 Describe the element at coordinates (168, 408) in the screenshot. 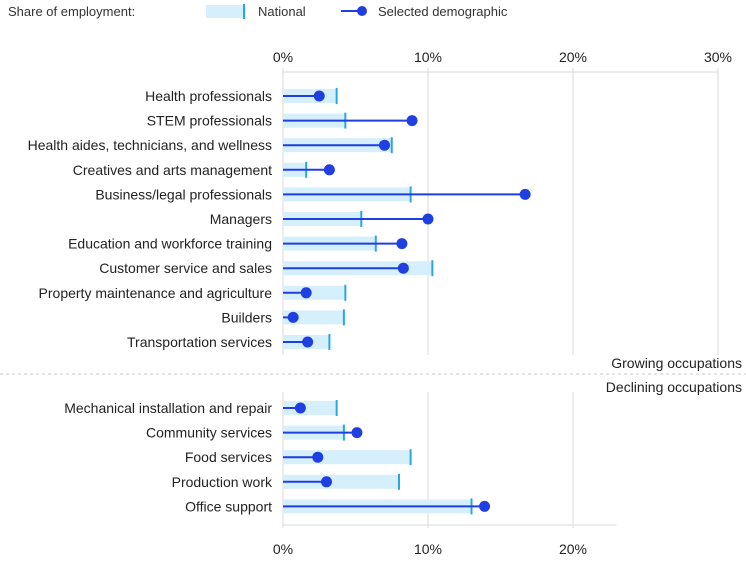

I see `category-label: Mechanical installation and repair` at that location.